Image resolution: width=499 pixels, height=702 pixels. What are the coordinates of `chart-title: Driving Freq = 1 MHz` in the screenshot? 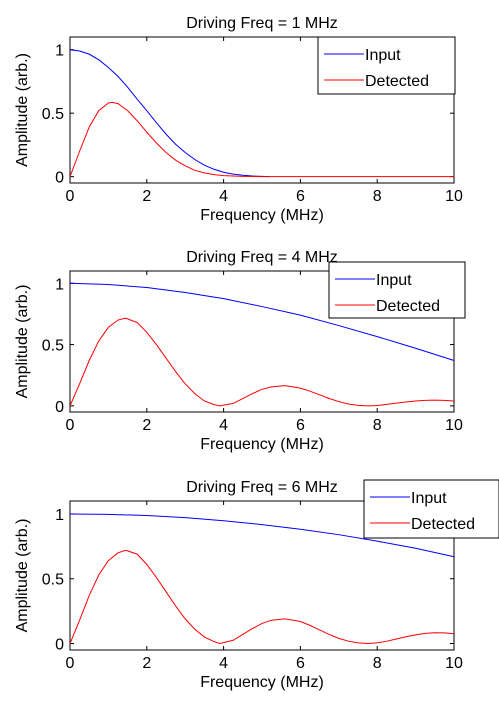 It's located at (262, 23).